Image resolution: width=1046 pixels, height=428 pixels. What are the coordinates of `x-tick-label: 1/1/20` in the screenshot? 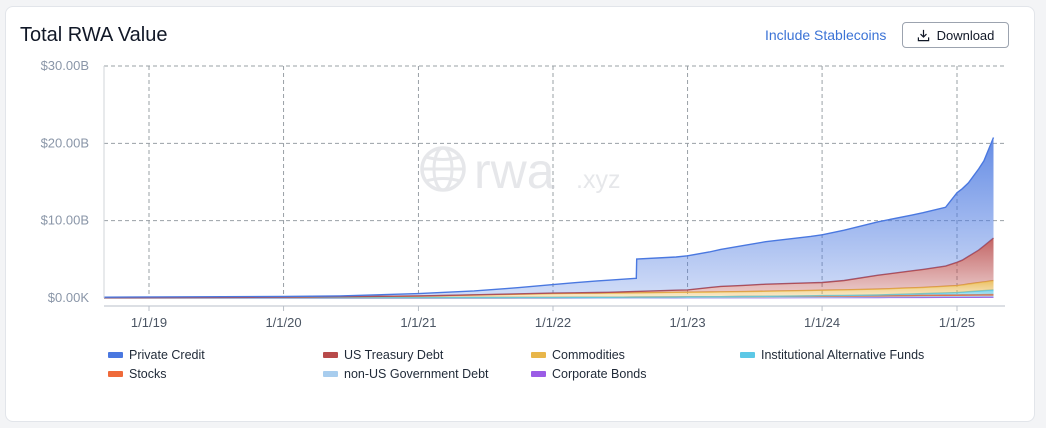 It's located at (283, 322).